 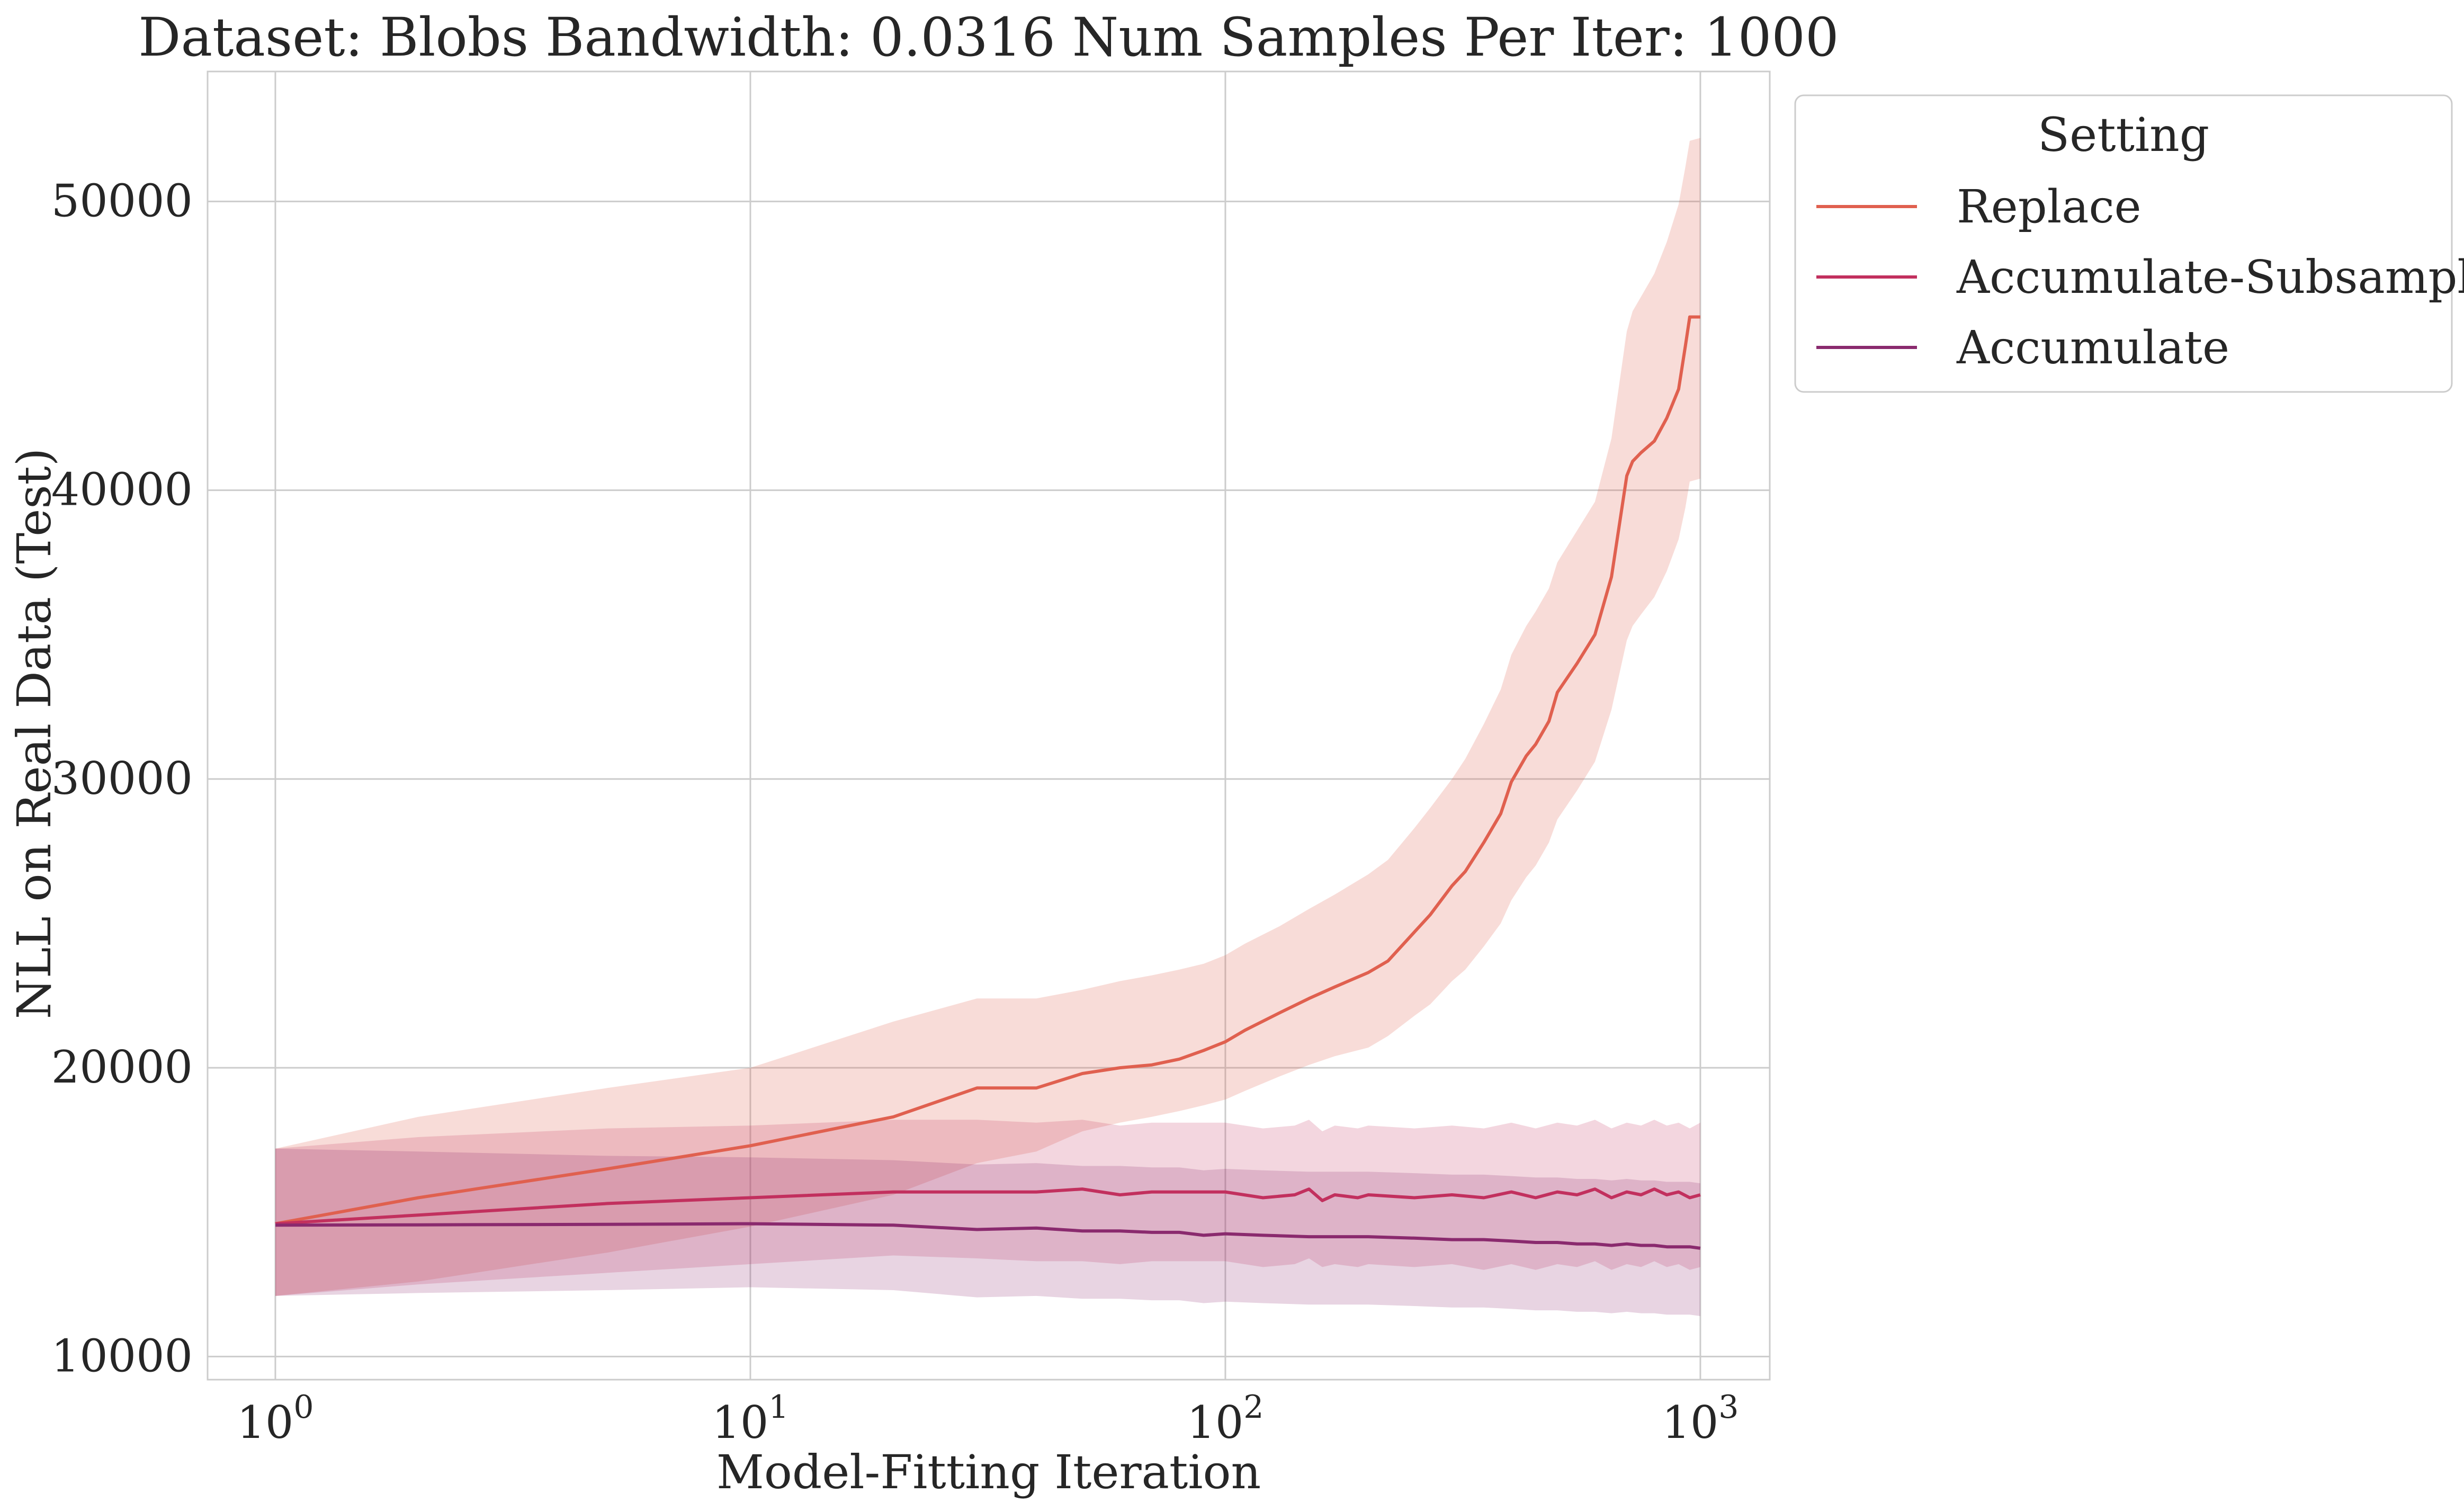 What do you see at coordinates (122, 1356) in the screenshot?
I see `y-tick-label: 10000` at bounding box center [122, 1356].